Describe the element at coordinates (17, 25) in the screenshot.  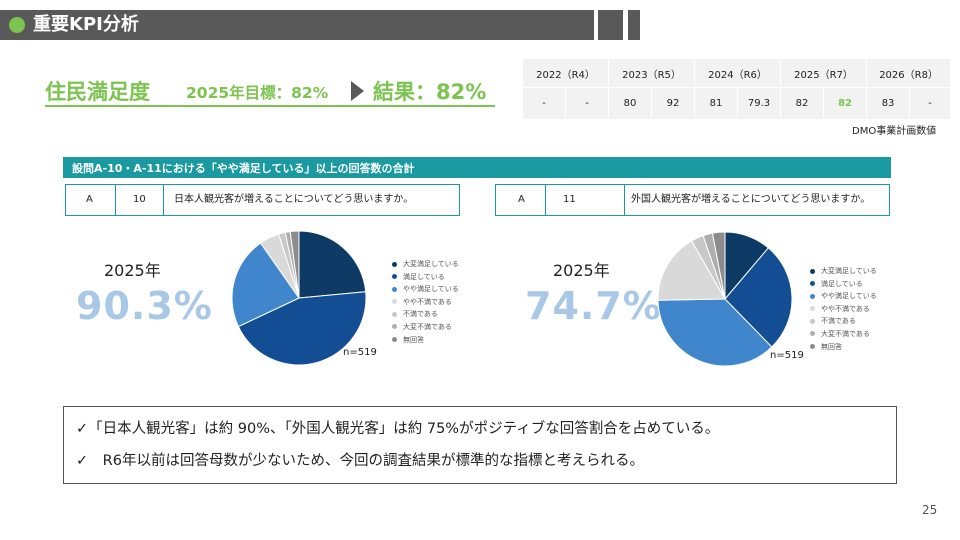
I see `header-dot-icon` at that location.